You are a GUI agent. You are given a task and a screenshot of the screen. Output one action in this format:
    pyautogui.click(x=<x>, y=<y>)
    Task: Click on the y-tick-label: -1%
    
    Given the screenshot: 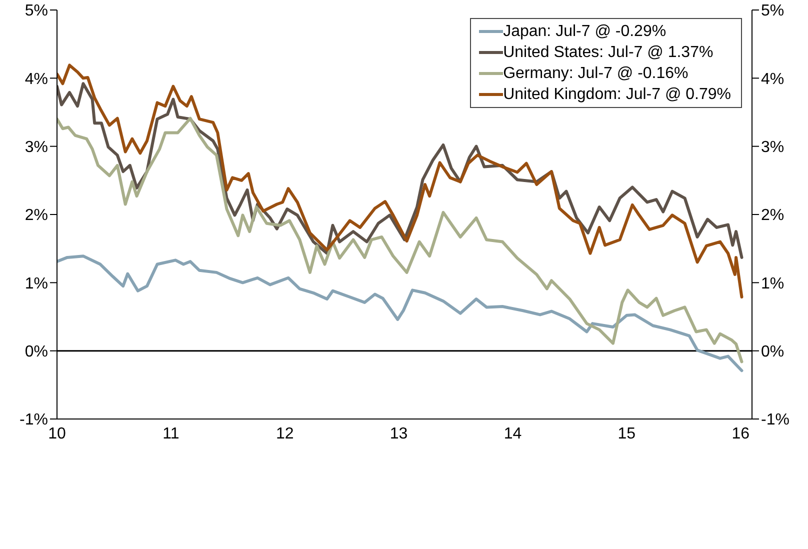 What is the action you would take?
    pyautogui.click(x=34, y=420)
    